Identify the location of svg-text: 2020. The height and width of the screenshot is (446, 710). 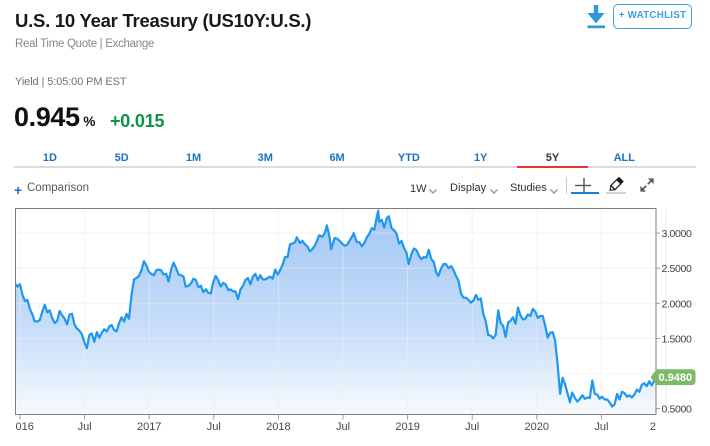
(537, 427).